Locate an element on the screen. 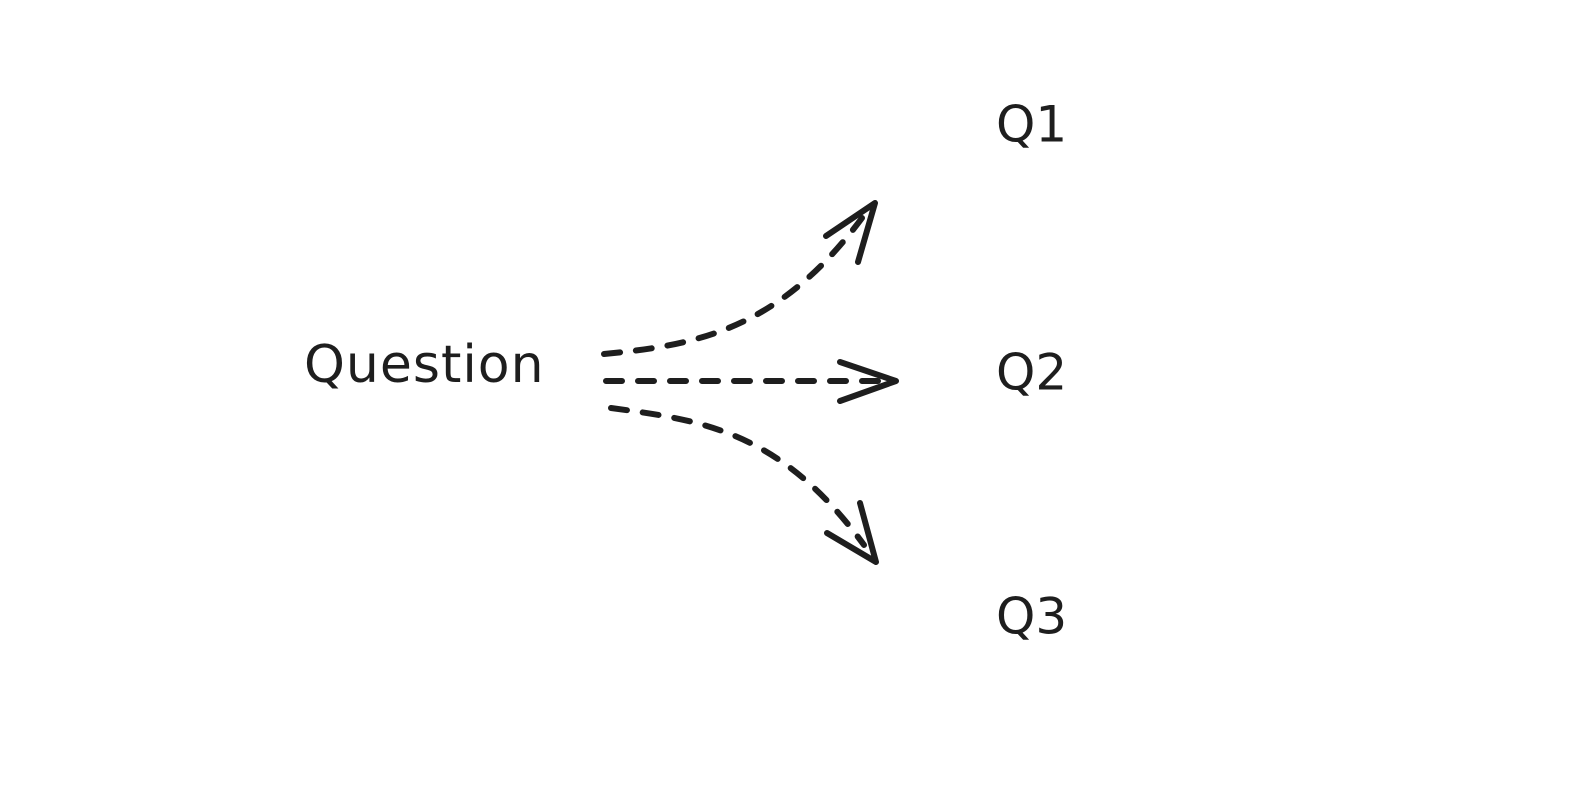 The image size is (1570, 794). arrow-to-q3-shaft is located at coordinates (737, 476).